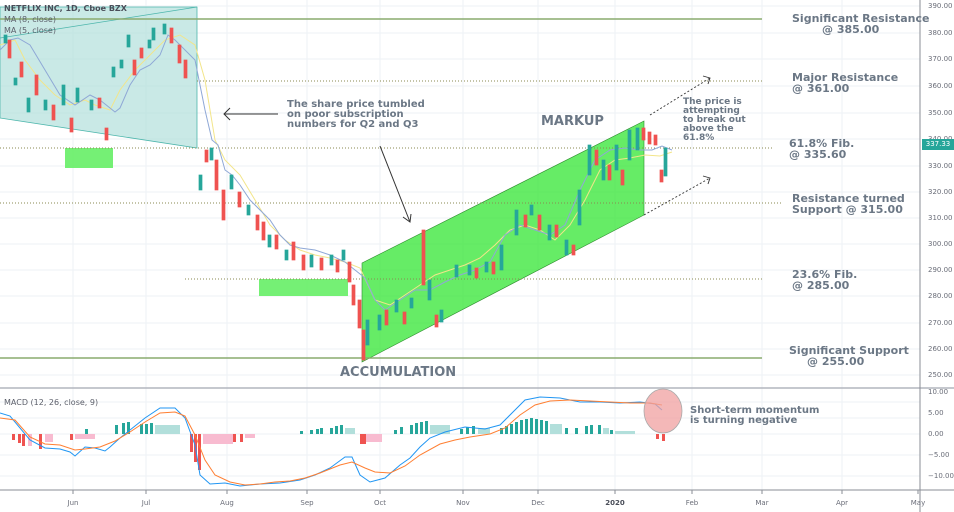 The width and height of the screenshot is (954, 512). I want to click on y-tick-290: 290.00, so click(940, 270).